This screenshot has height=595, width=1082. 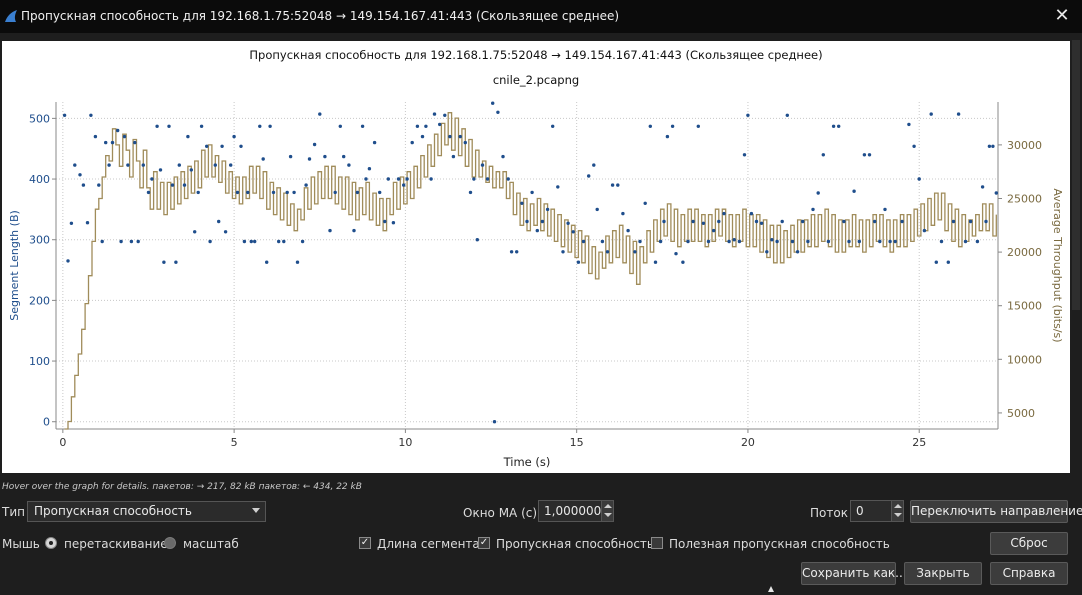 I want to click on stream-label: Поток, so click(x=829, y=513).